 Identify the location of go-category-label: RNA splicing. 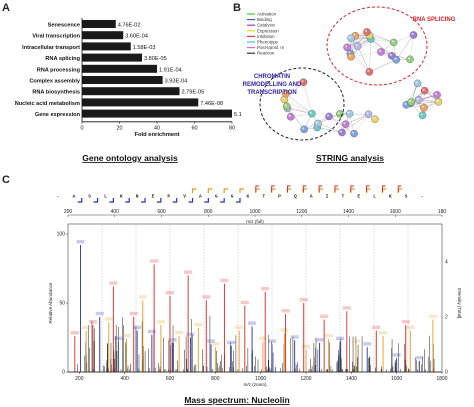
(62, 59).